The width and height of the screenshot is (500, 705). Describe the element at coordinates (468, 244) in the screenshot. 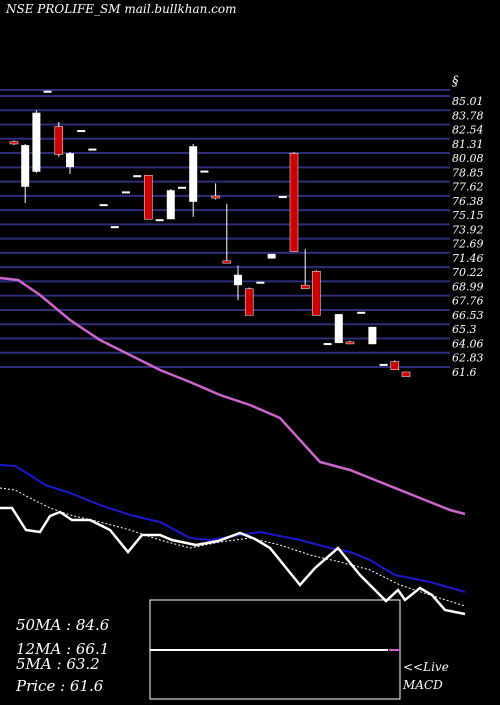

I see `price-tick-label: 72.69` at that location.